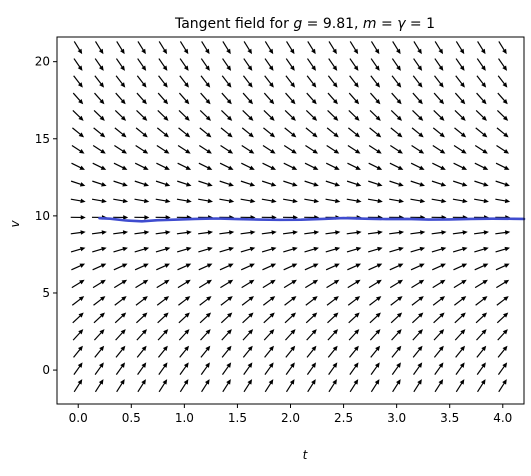 The image size is (531, 476). Describe the element at coordinates (396, 418) in the screenshot. I see `x-tick-label: 3.0` at that location.